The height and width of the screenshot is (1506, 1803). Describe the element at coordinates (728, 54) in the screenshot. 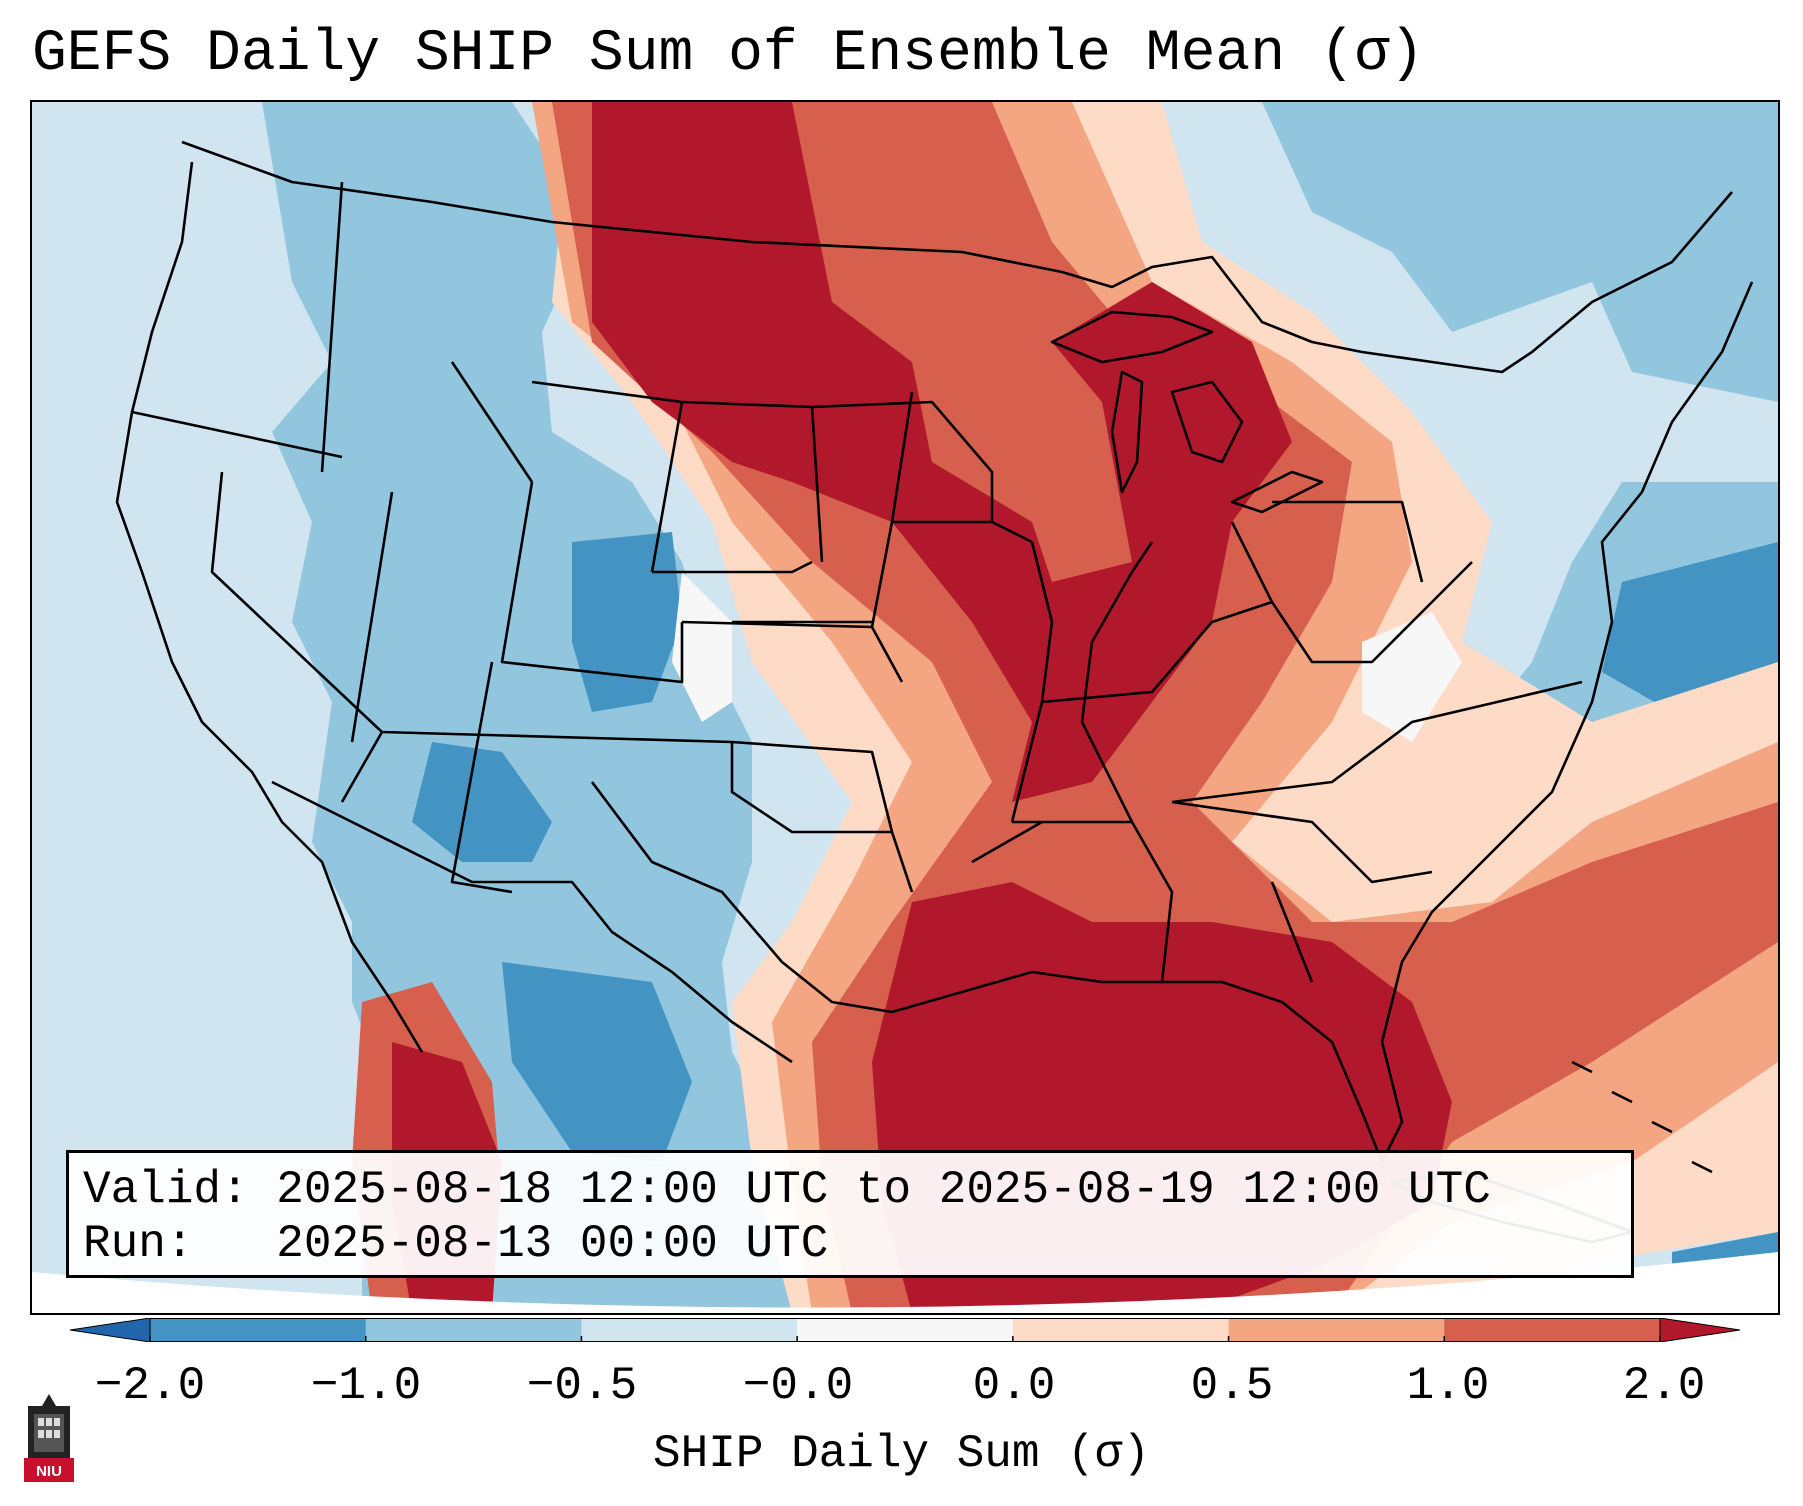

I see `chart-title: GEFS Daily SHIP Sum of Ensemble Mean (σ)` at that location.